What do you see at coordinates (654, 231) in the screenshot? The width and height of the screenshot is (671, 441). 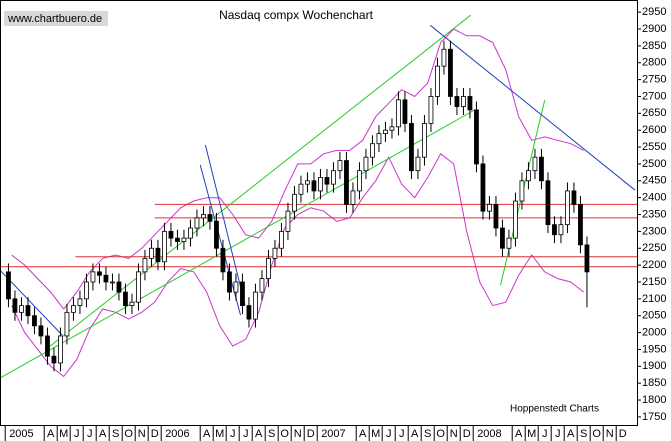 I see `y-tick-label: 2300` at bounding box center [654, 231].